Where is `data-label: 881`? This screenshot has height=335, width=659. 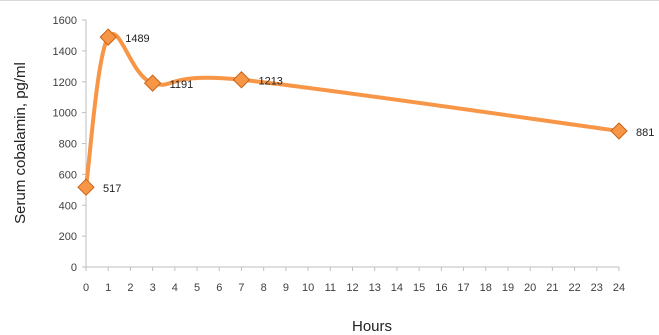
data-label: 881 is located at coordinates (645, 133).